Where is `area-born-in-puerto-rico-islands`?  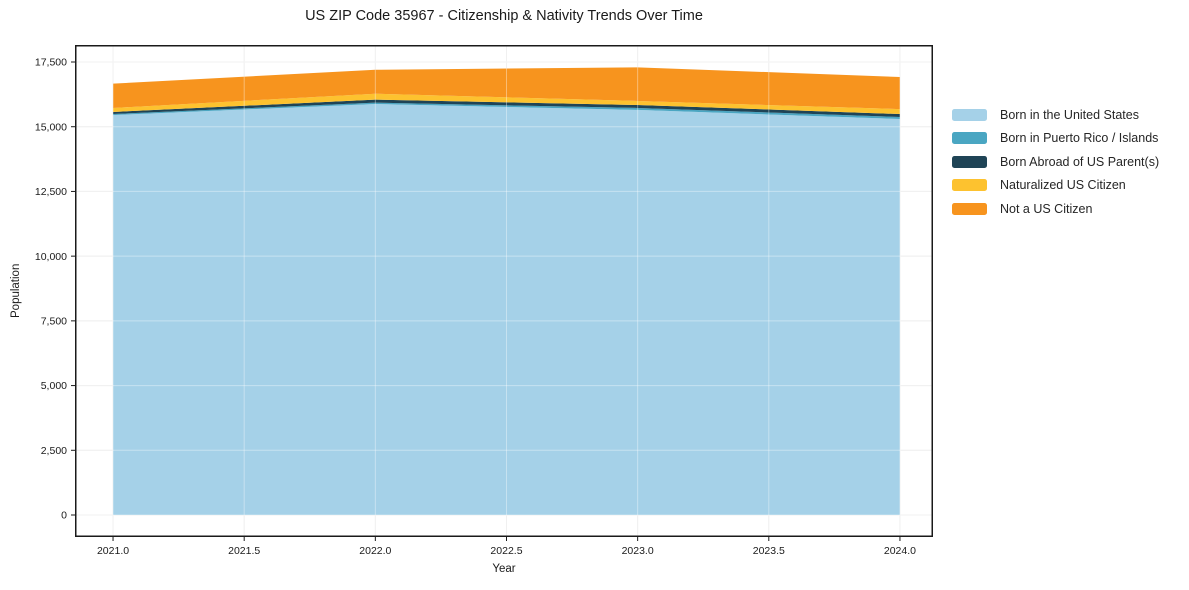
area-born-in-puerto-rico-islands is located at coordinates (506, 110).